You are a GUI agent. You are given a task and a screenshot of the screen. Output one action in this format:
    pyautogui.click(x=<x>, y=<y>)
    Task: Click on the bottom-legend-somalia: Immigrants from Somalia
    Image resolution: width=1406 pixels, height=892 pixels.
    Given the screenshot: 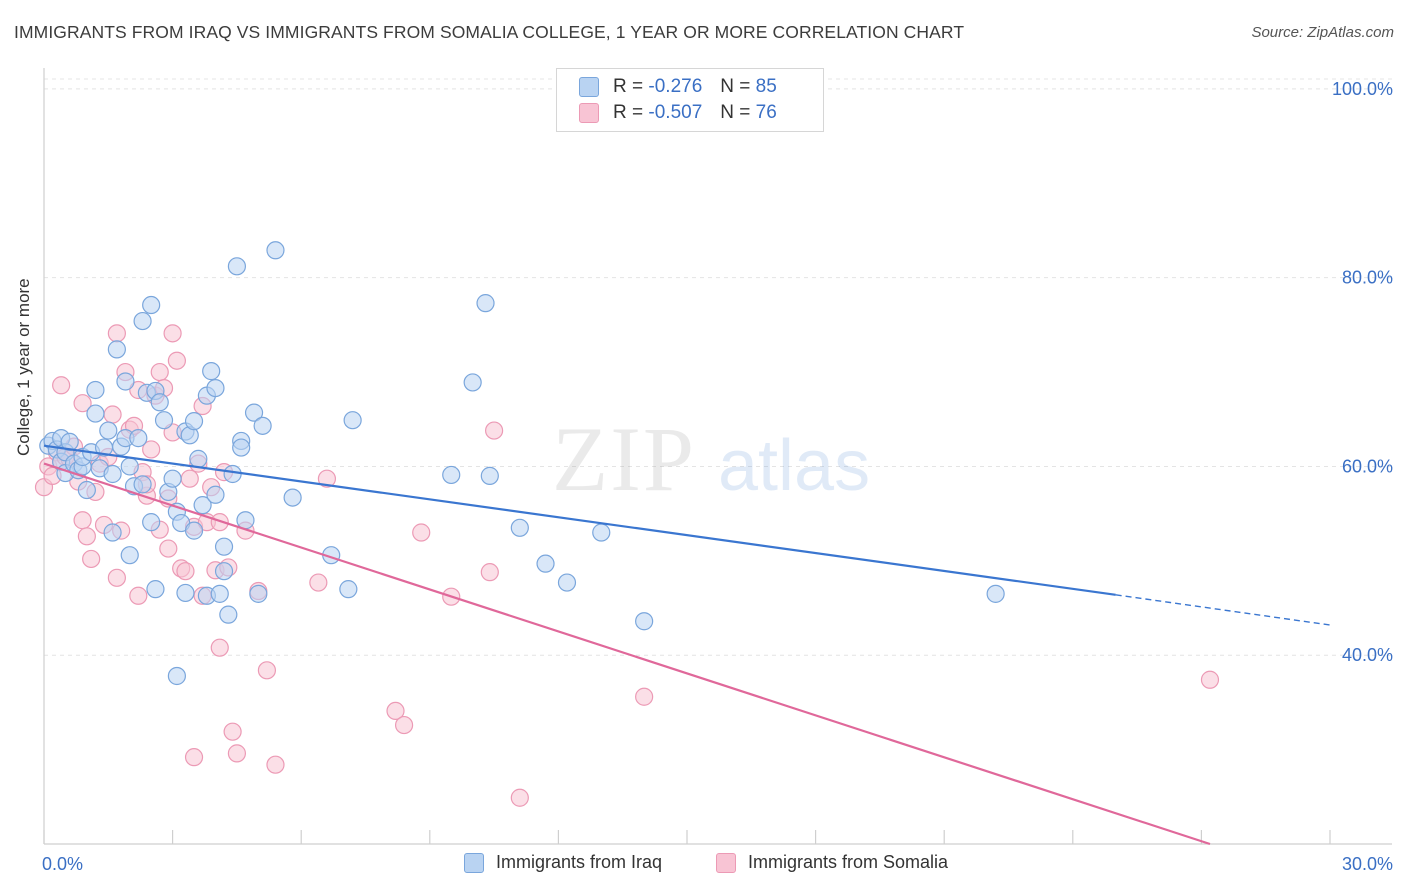 What is the action you would take?
    pyautogui.click(x=832, y=862)
    